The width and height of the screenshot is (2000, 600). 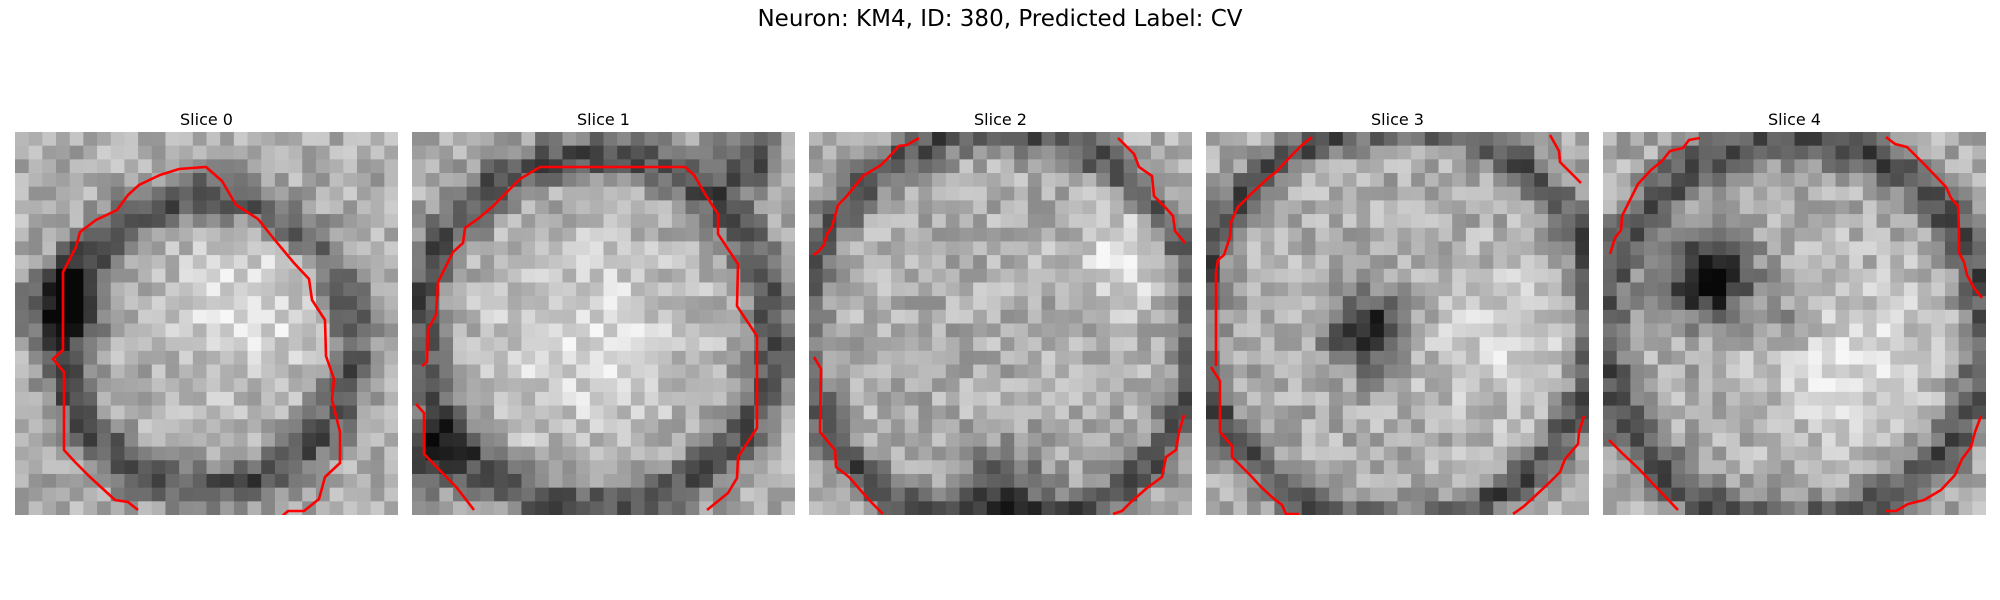 I want to click on slice-title-0: Slice 0, so click(x=206, y=119).